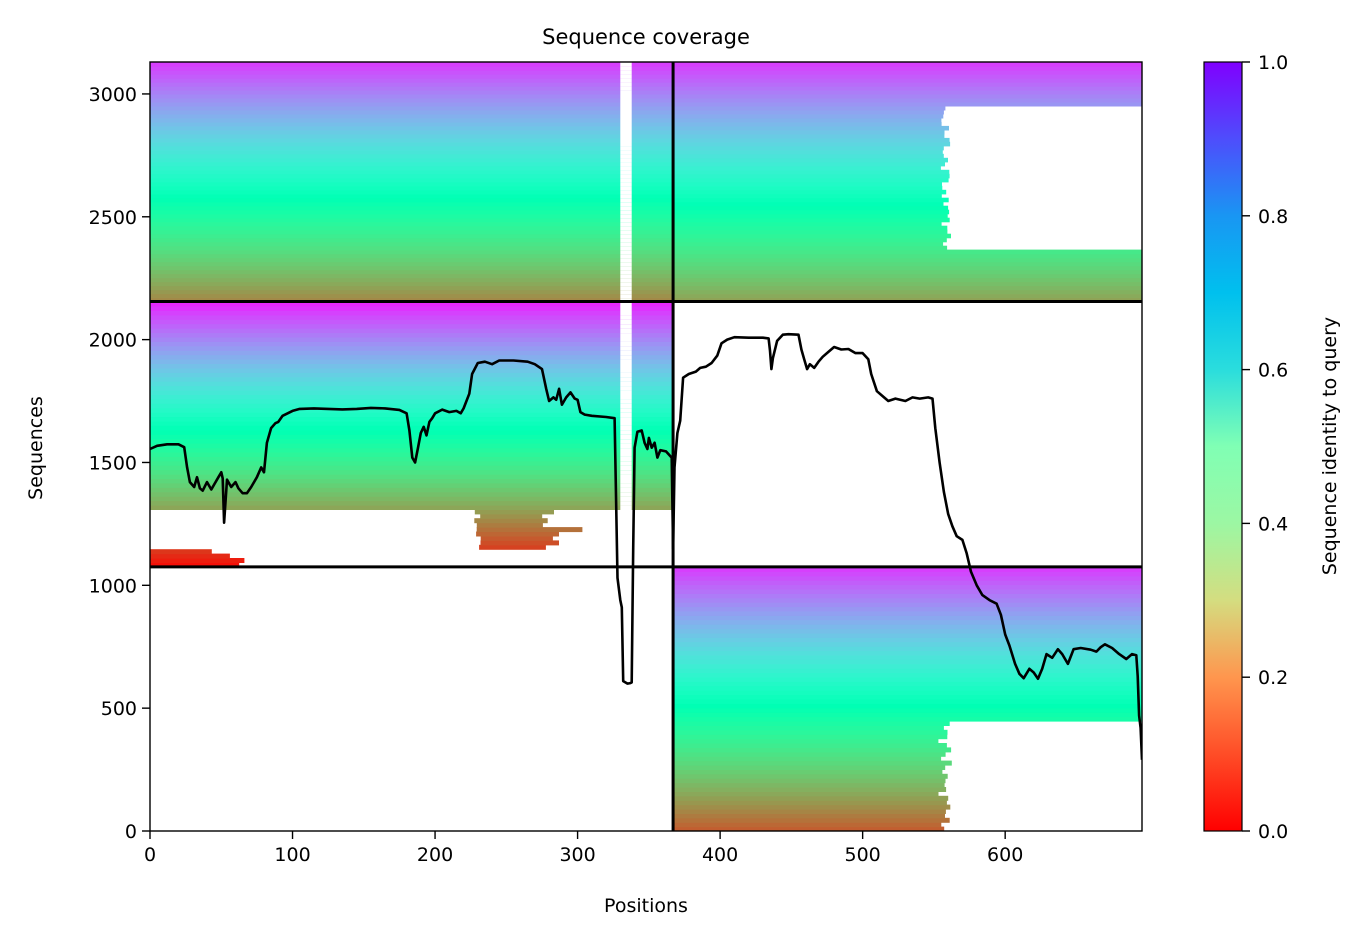 The image size is (1364, 939). I want to click on y-tick-label: 2000, so click(113, 341).